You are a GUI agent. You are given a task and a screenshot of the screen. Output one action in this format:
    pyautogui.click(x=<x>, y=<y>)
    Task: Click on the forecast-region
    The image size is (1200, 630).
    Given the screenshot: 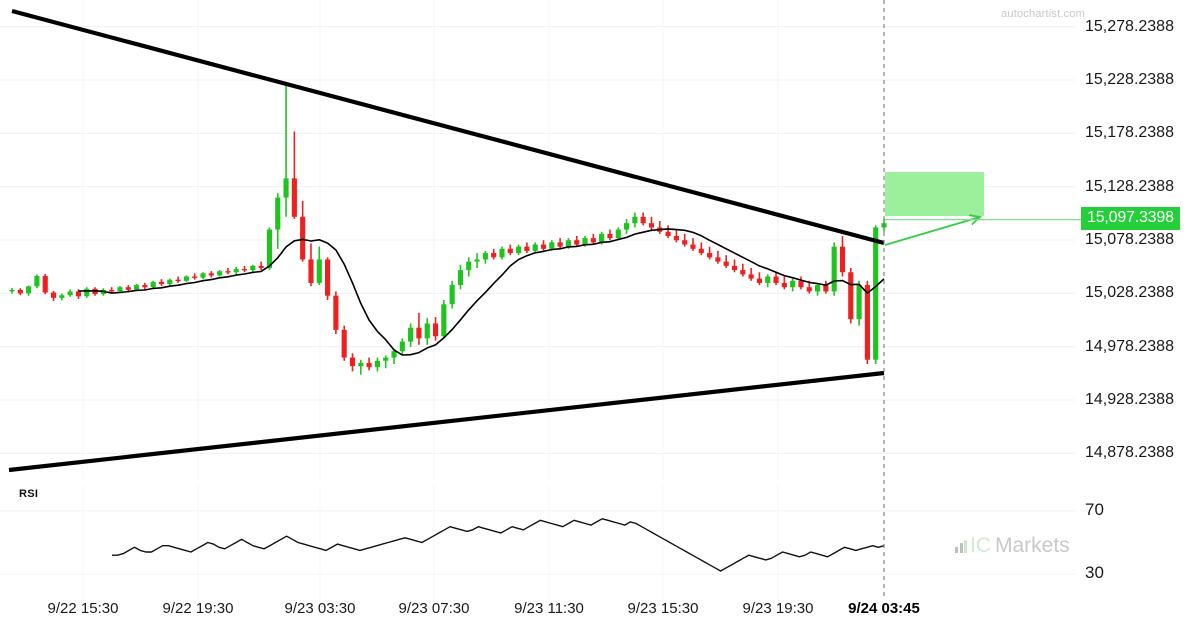 What is the action you would take?
    pyautogui.click(x=982, y=209)
    